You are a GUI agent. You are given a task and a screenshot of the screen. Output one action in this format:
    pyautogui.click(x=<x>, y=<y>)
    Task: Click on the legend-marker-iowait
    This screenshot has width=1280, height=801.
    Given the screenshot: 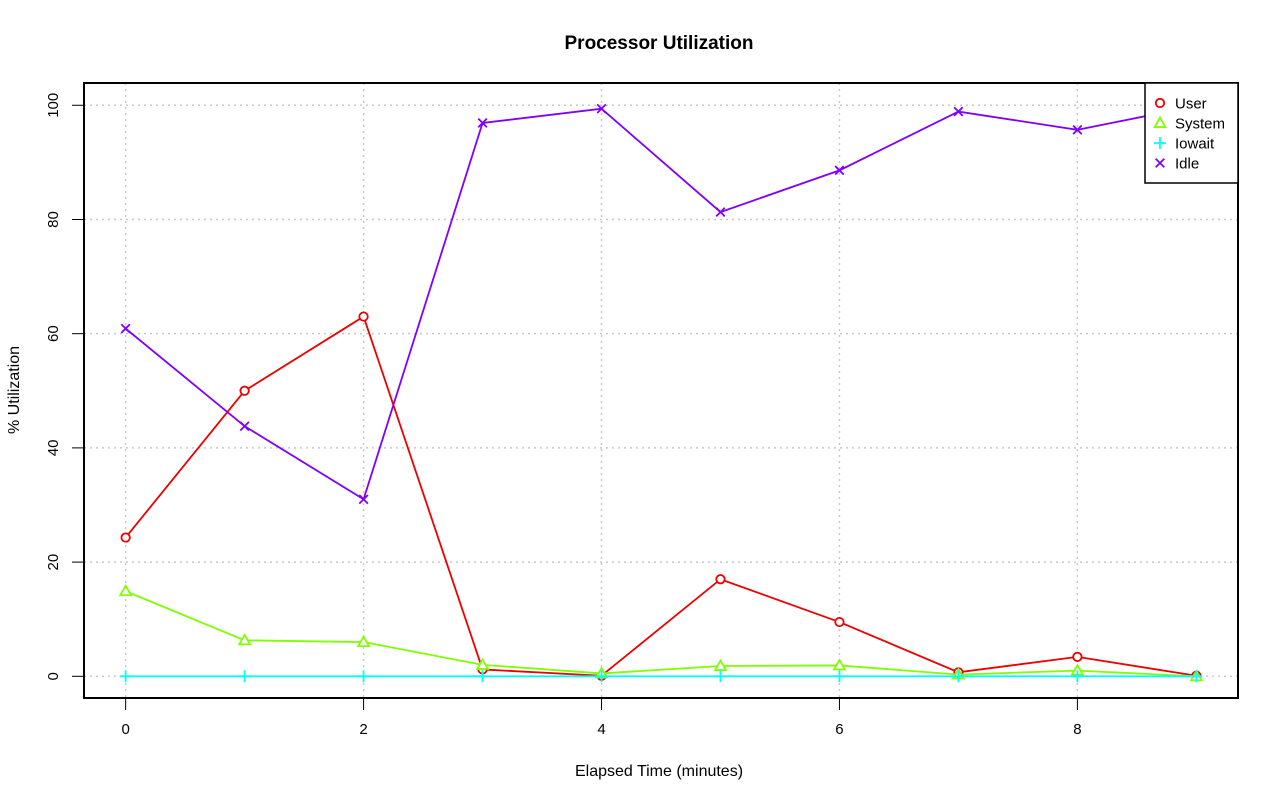 What is the action you would take?
    pyautogui.click(x=1160, y=143)
    